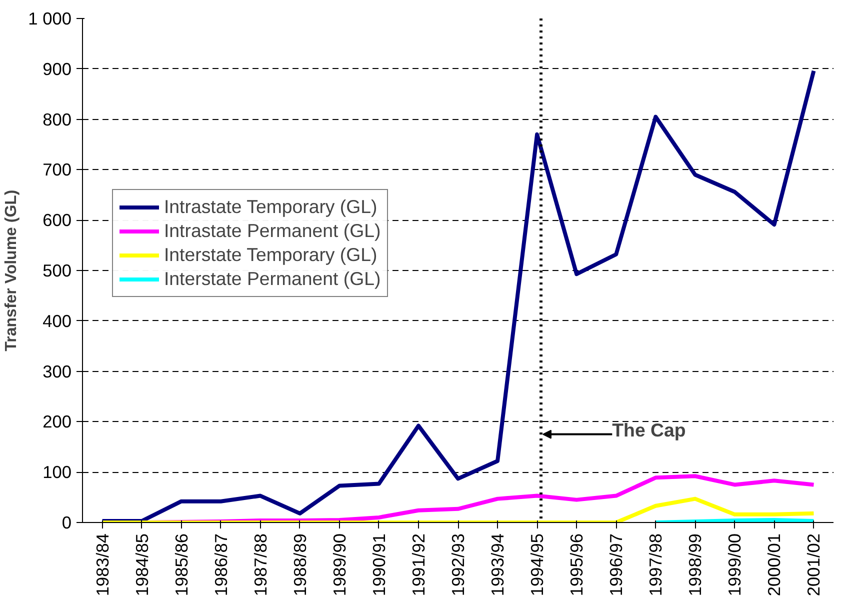 The height and width of the screenshot is (599, 841). I want to click on y-tick-label: 400, so click(57, 320).